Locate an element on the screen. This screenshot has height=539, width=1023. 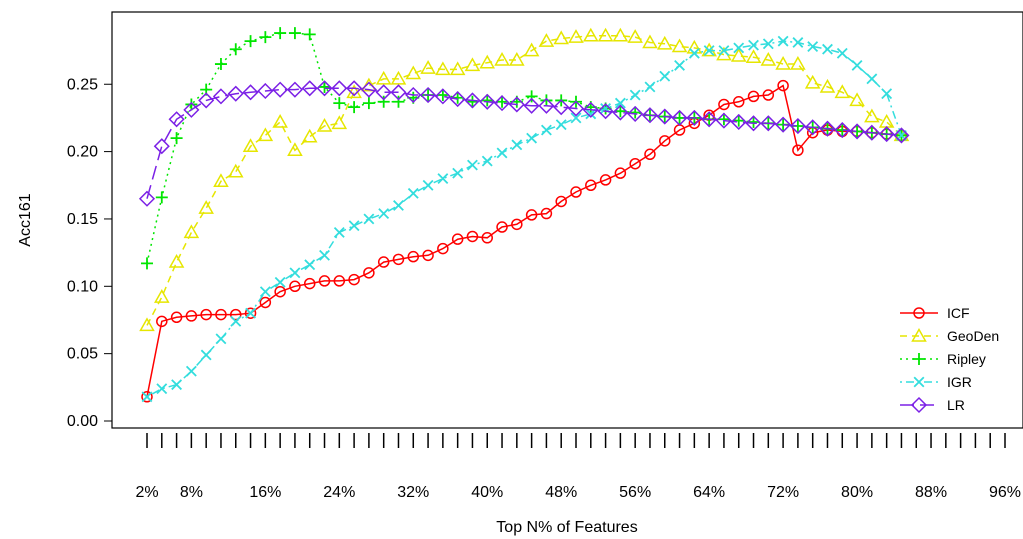
x-tick-label: 16% is located at coordinates (265, 492).